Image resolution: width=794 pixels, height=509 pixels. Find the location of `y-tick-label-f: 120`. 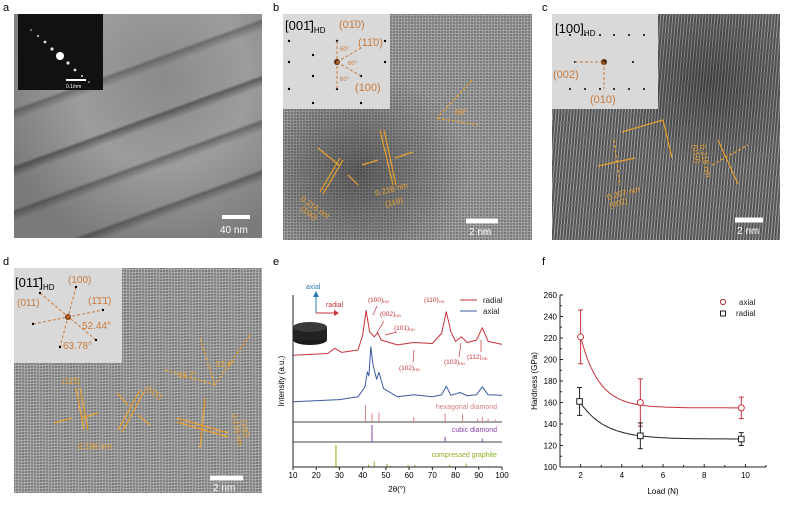

y-tick-label-f: 120 is located at coordinates (551, 446).